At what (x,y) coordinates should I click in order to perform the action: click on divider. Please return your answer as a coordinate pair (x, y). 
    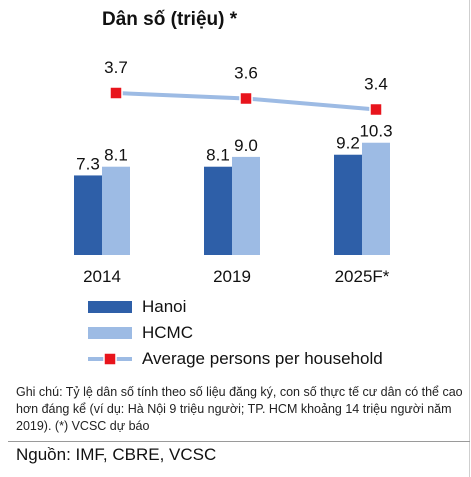
    Looking at the image, I should click on (239, 441).